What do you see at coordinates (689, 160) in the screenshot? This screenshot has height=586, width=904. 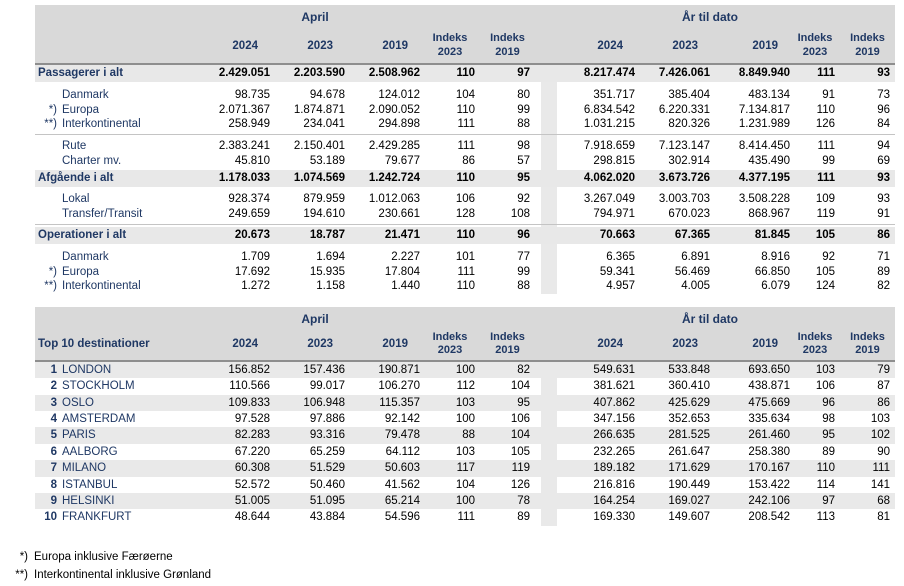 I see `cell-ytd-1: 302.914` at bounding box center [689, 160].